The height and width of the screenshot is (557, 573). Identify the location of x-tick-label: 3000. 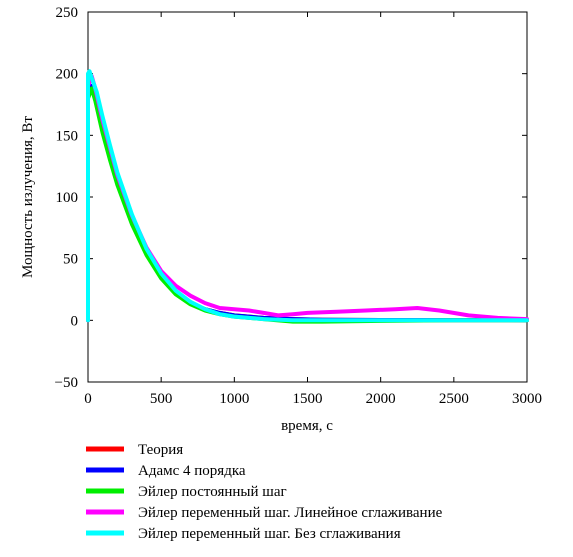
(527, 399).